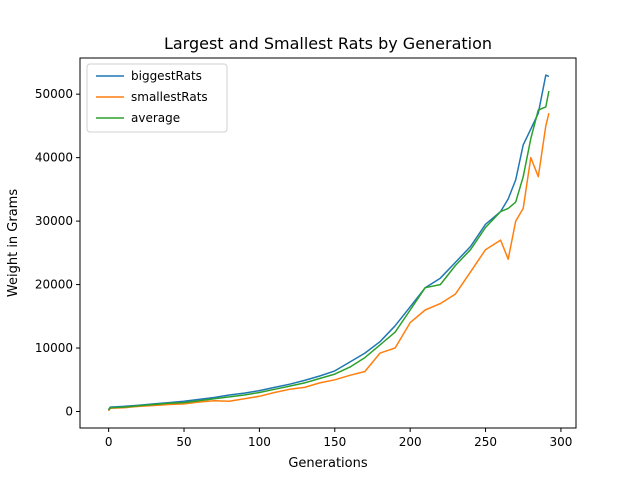  What do you see at coordinates (54, 285) in the screenshot?
I see `y-tick-label: 20000` at bounding box center [54, 285].